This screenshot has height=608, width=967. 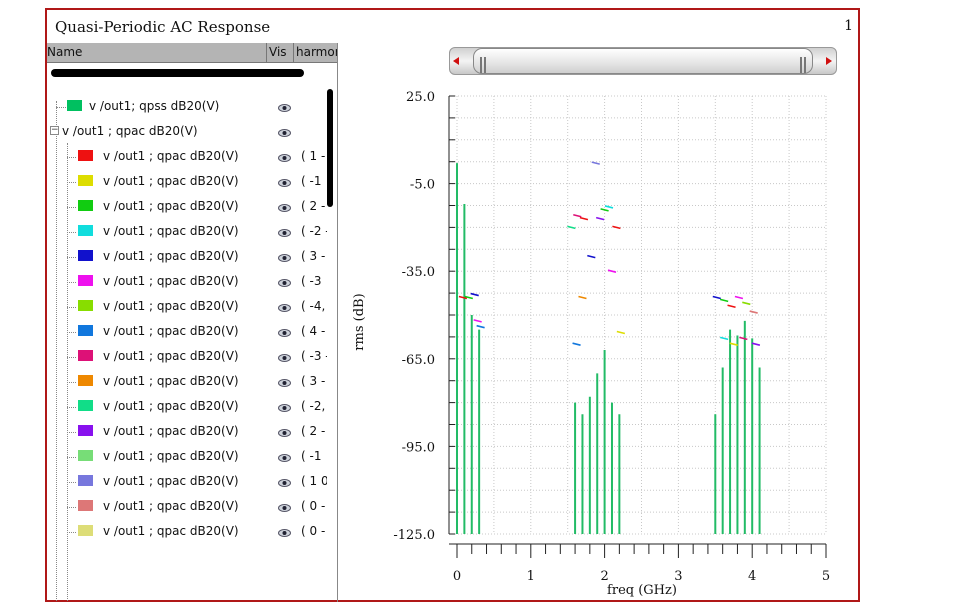 I want to click on trace-row-qpac: v /out1 ; qpac dB20(V) ( -2 -, so click(x=187, y=232).